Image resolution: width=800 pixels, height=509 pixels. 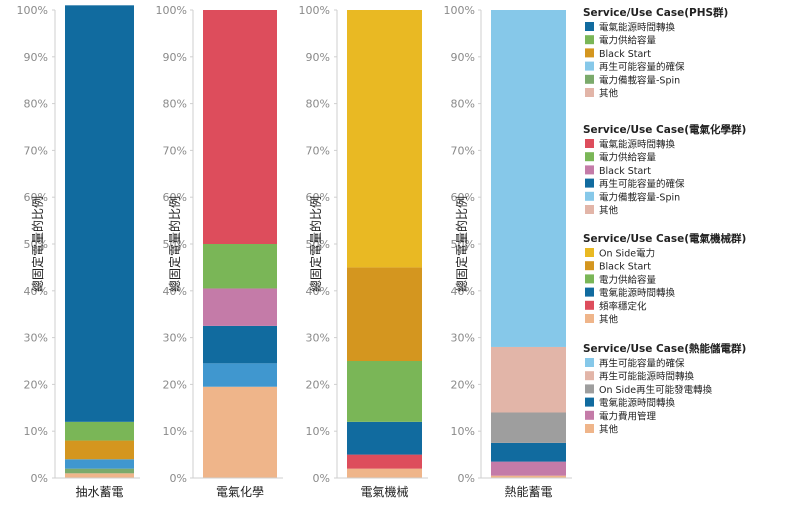 What do you see at coordinates (664, 238) in the screenshot?
I see `legend-title: Service/Use Case(電氣機械群)` at bounding box center [664, 238].